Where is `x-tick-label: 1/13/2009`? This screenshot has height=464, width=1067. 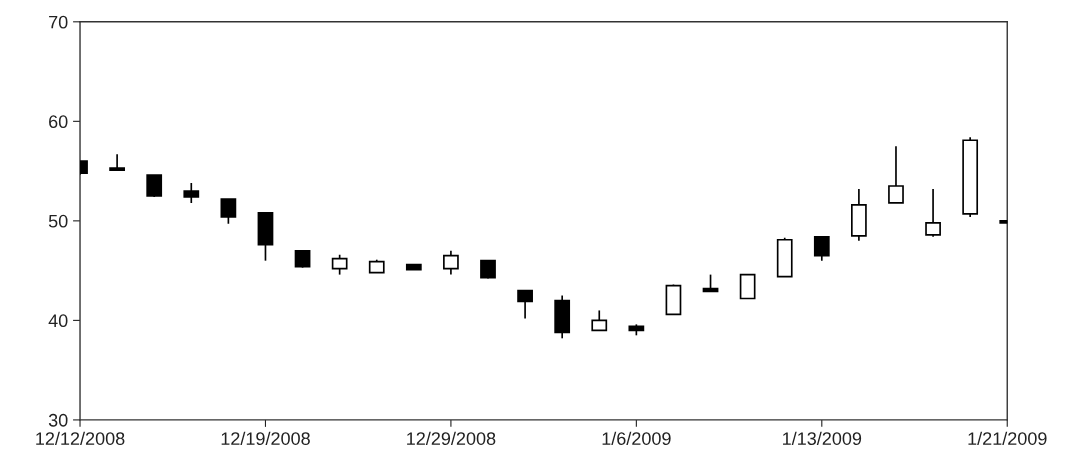 x-tick-label: 1/13/2009 is located at coordinates (822, 438).